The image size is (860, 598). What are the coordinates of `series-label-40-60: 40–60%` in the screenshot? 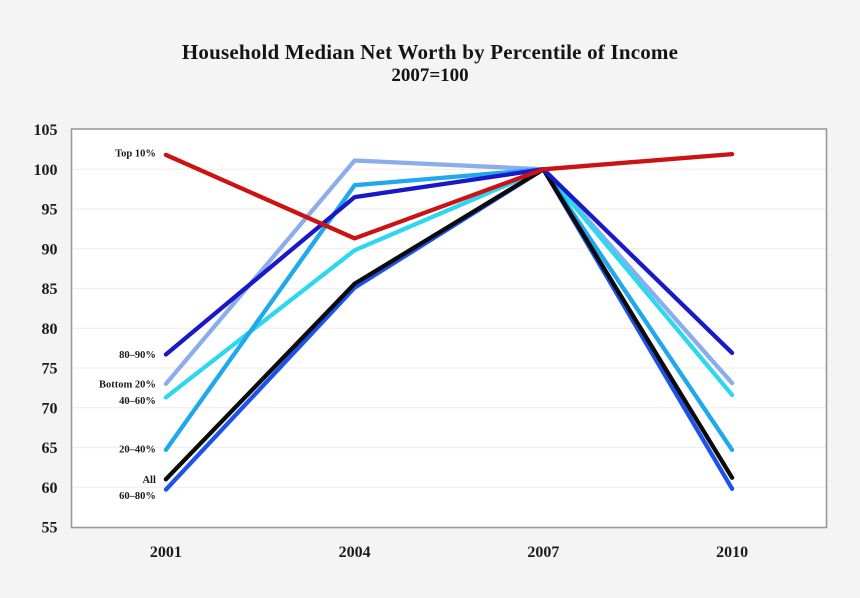 It's located at (137, 401).